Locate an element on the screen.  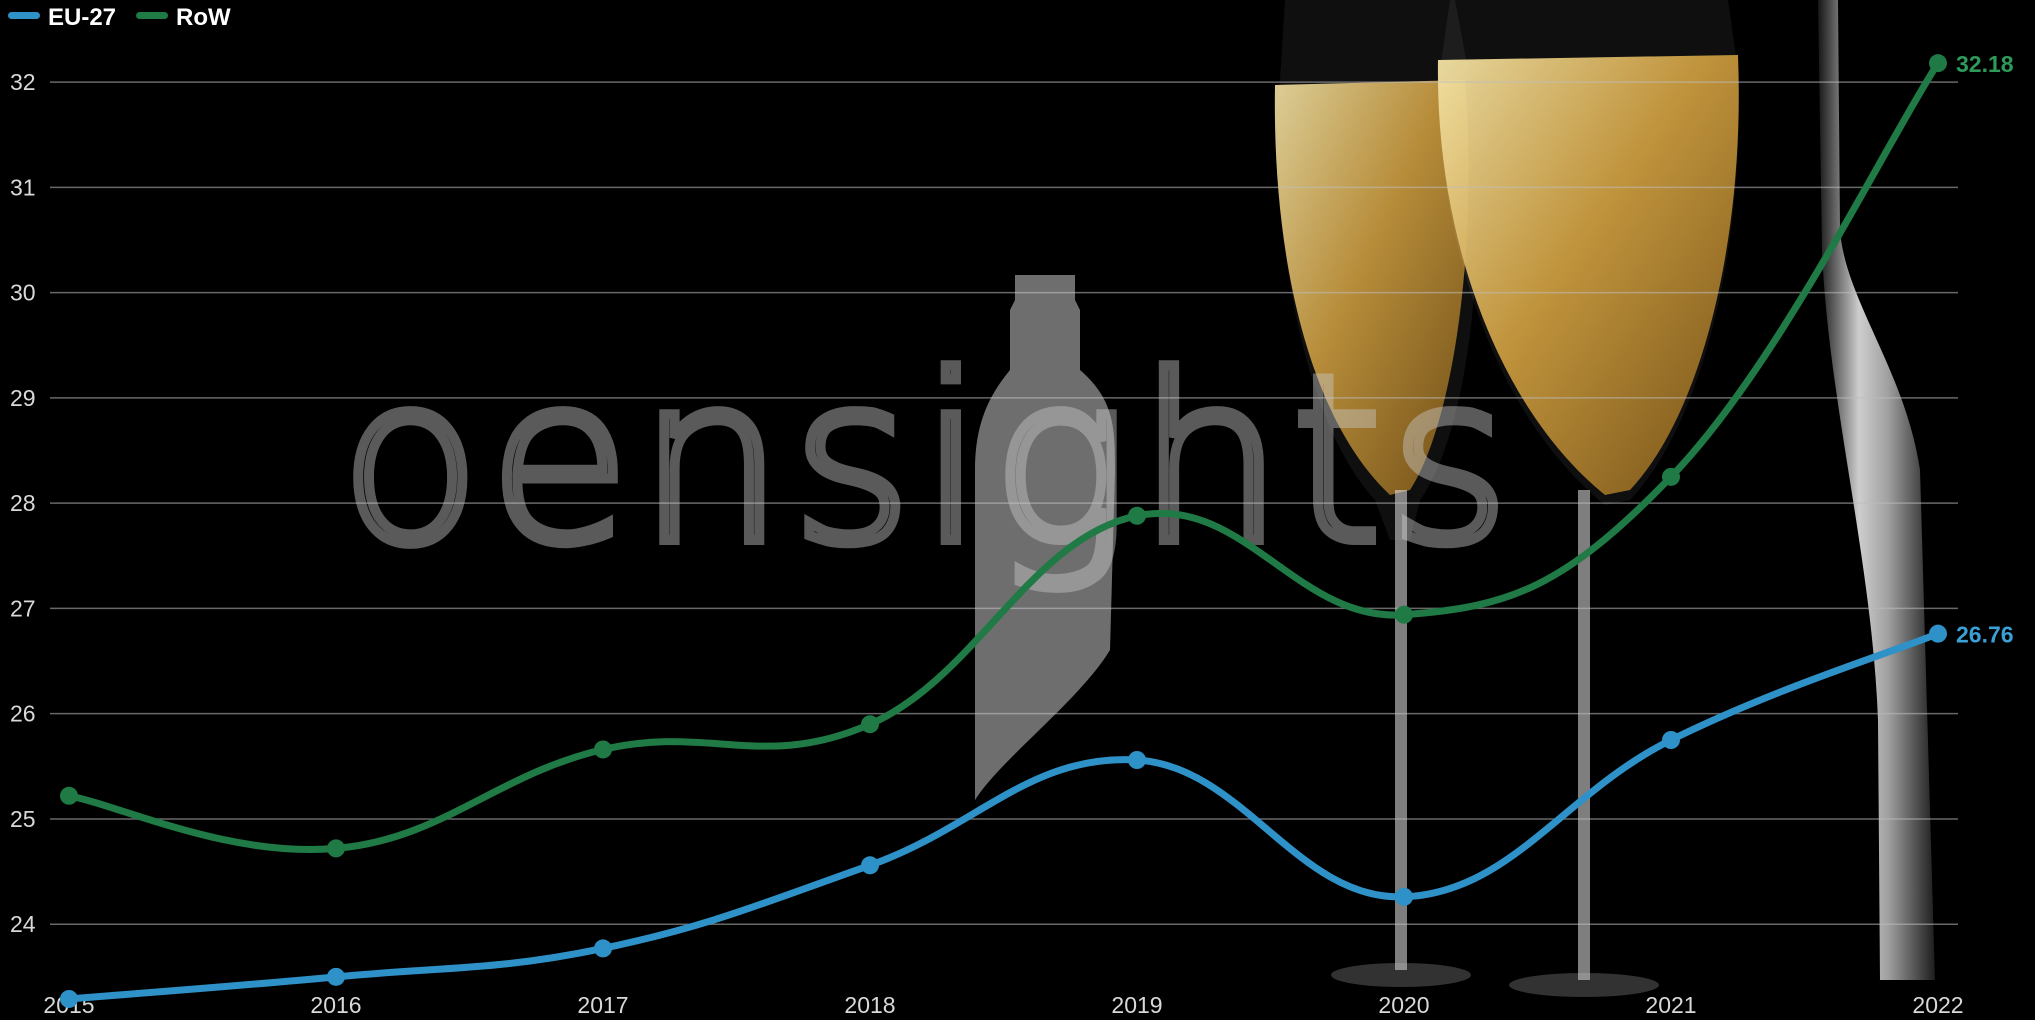
y-tick-label: 28 is located at coordinates (23, 503).